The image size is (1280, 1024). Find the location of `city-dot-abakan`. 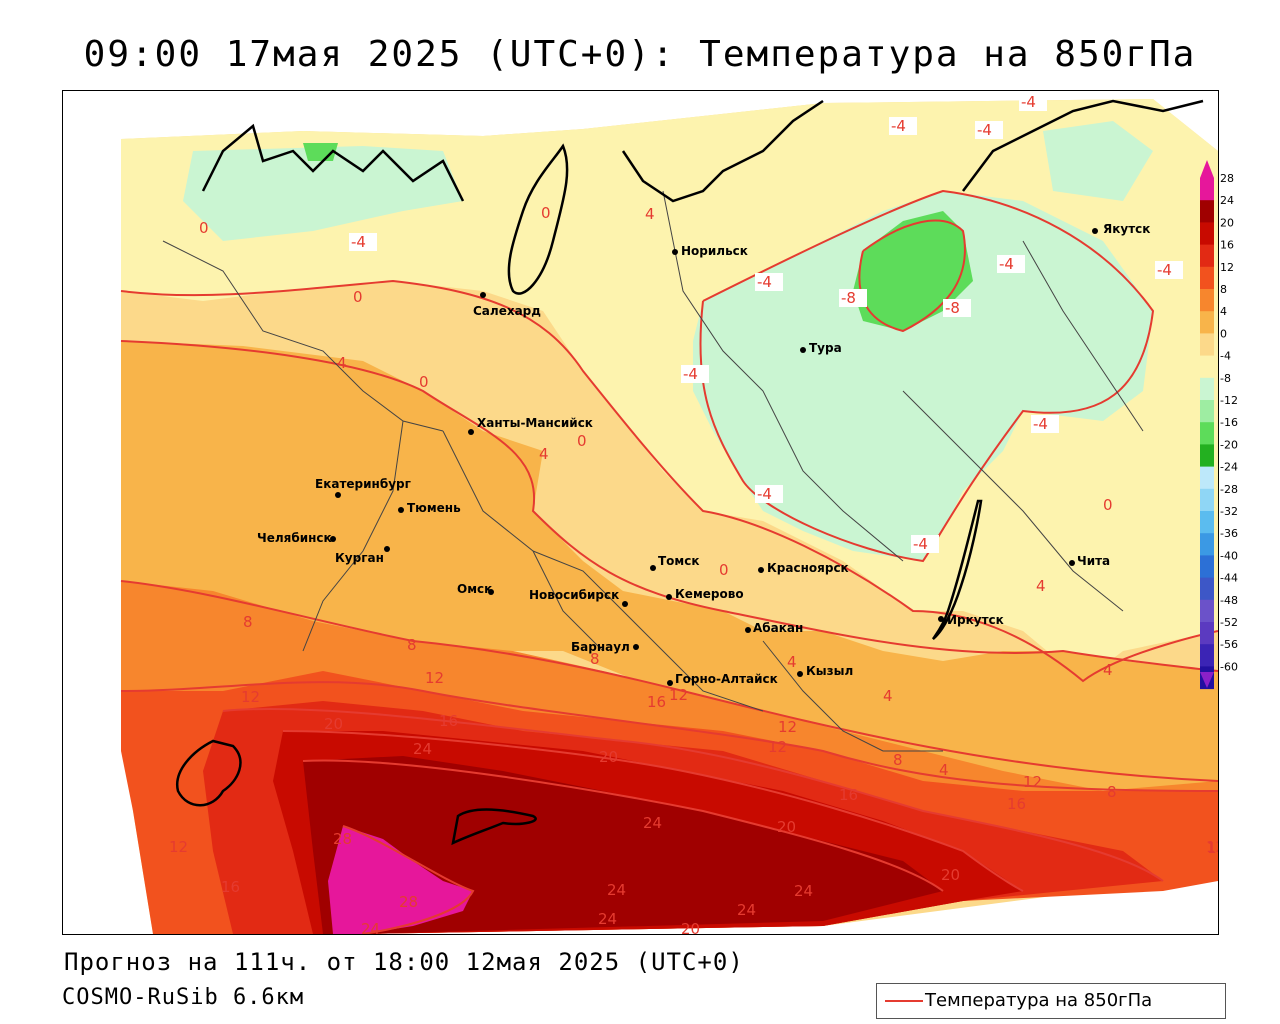

city-dot-abakan is located at coordinates (748, 630).